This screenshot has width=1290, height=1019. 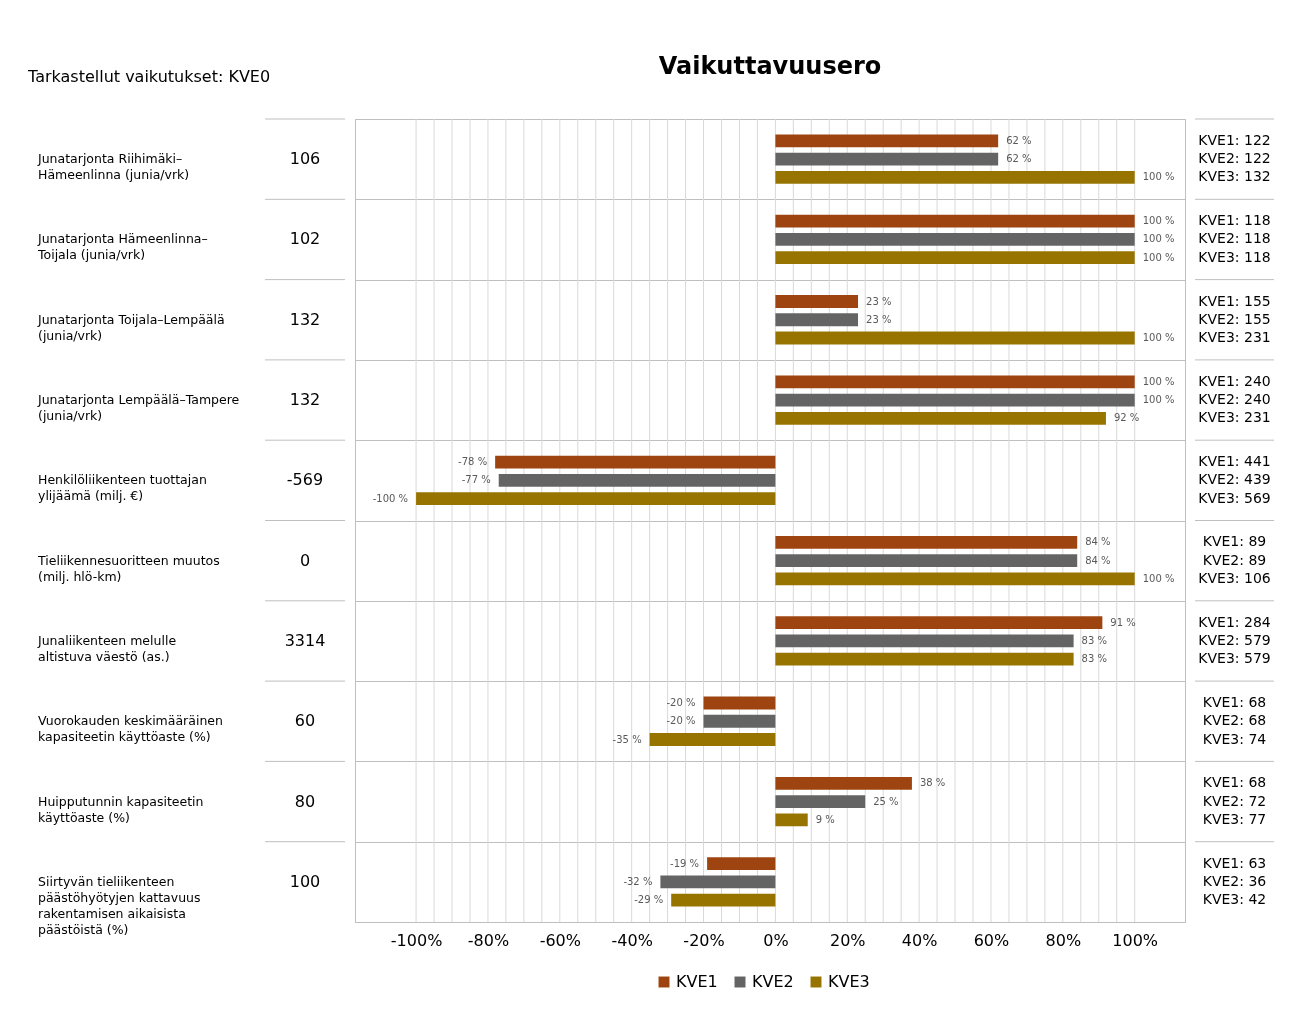 What do you see at coordinates (1135, 940) in the screenshot?
I see `x-tick-label: 100%` at bounding box center [1135, 940].